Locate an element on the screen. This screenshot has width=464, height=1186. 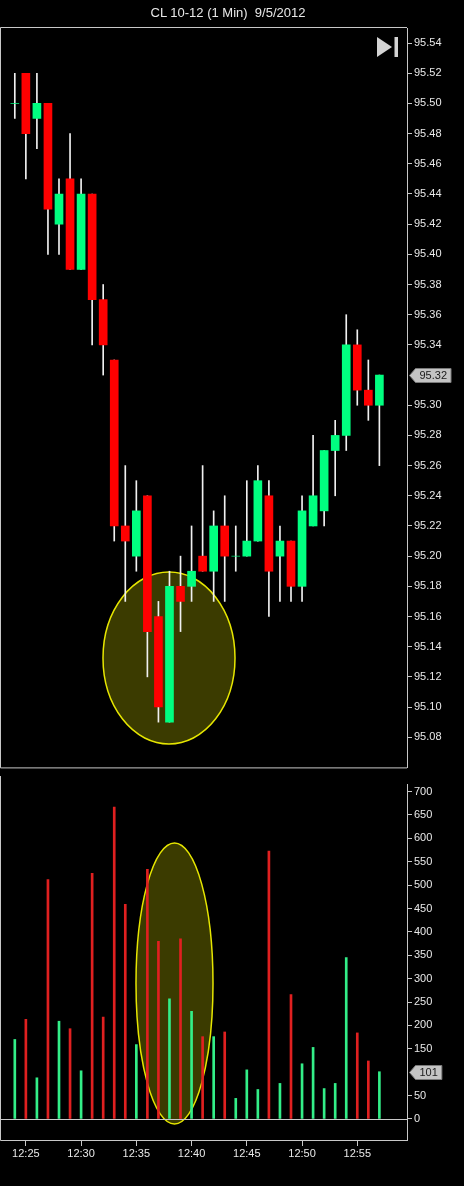
y-tick-label: 700 is located at coordinates (423, 790).